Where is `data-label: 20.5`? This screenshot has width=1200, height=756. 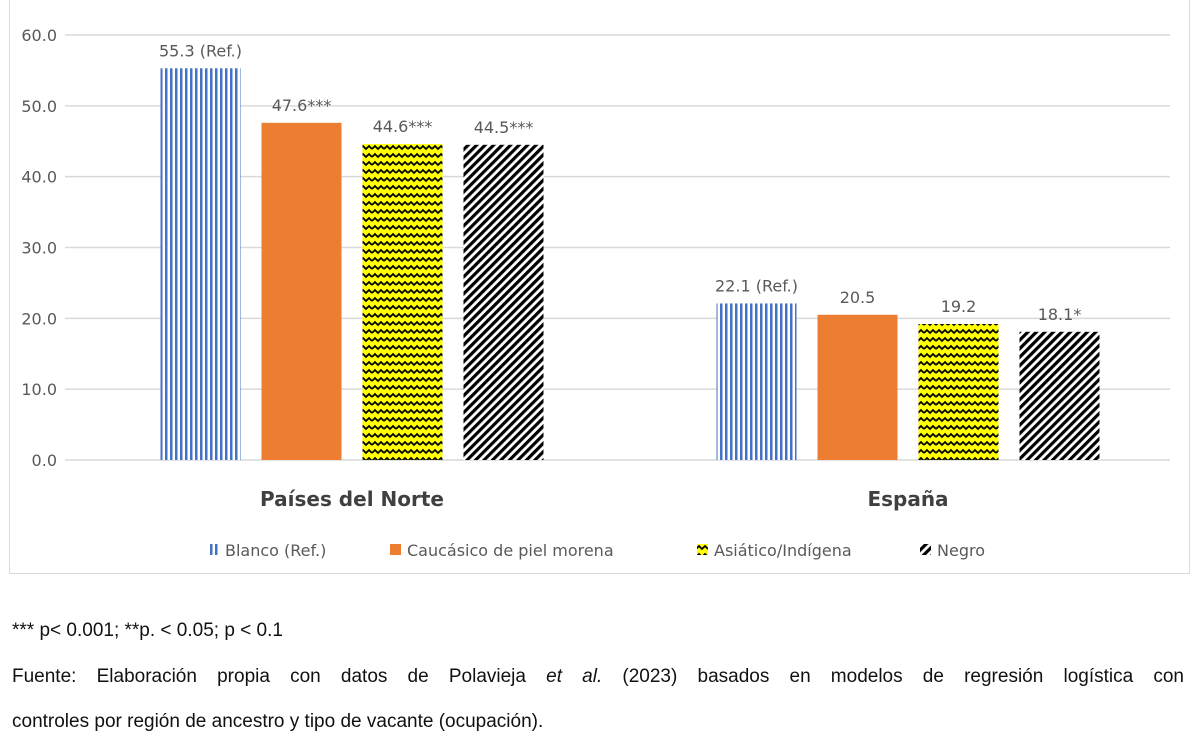 data-label: 20.5 is located at coordinates (858, 297).